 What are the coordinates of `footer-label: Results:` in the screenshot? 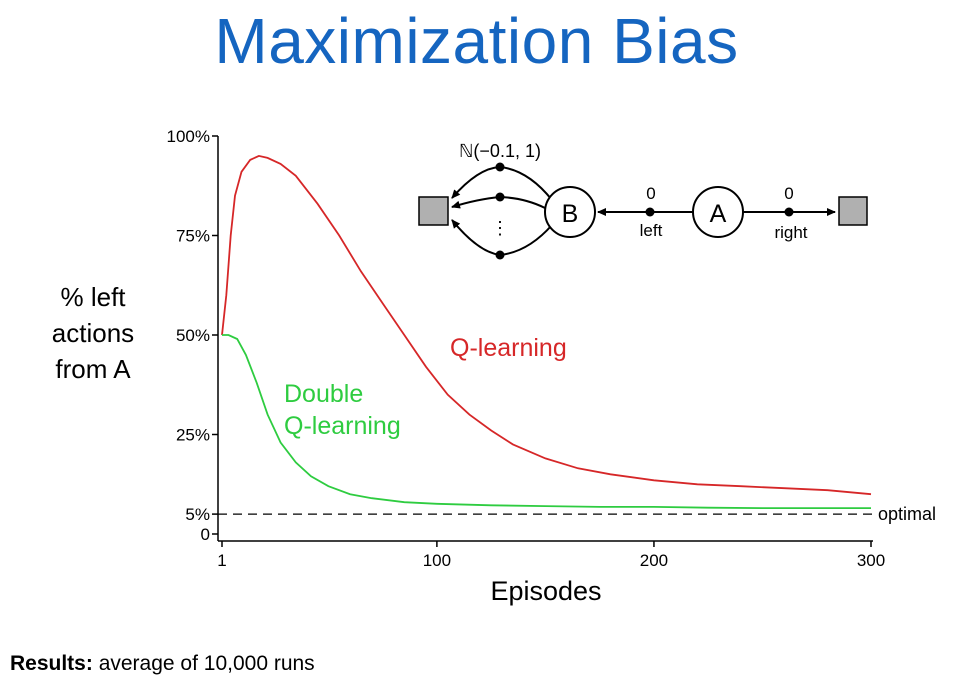 It's located at (51, 663).